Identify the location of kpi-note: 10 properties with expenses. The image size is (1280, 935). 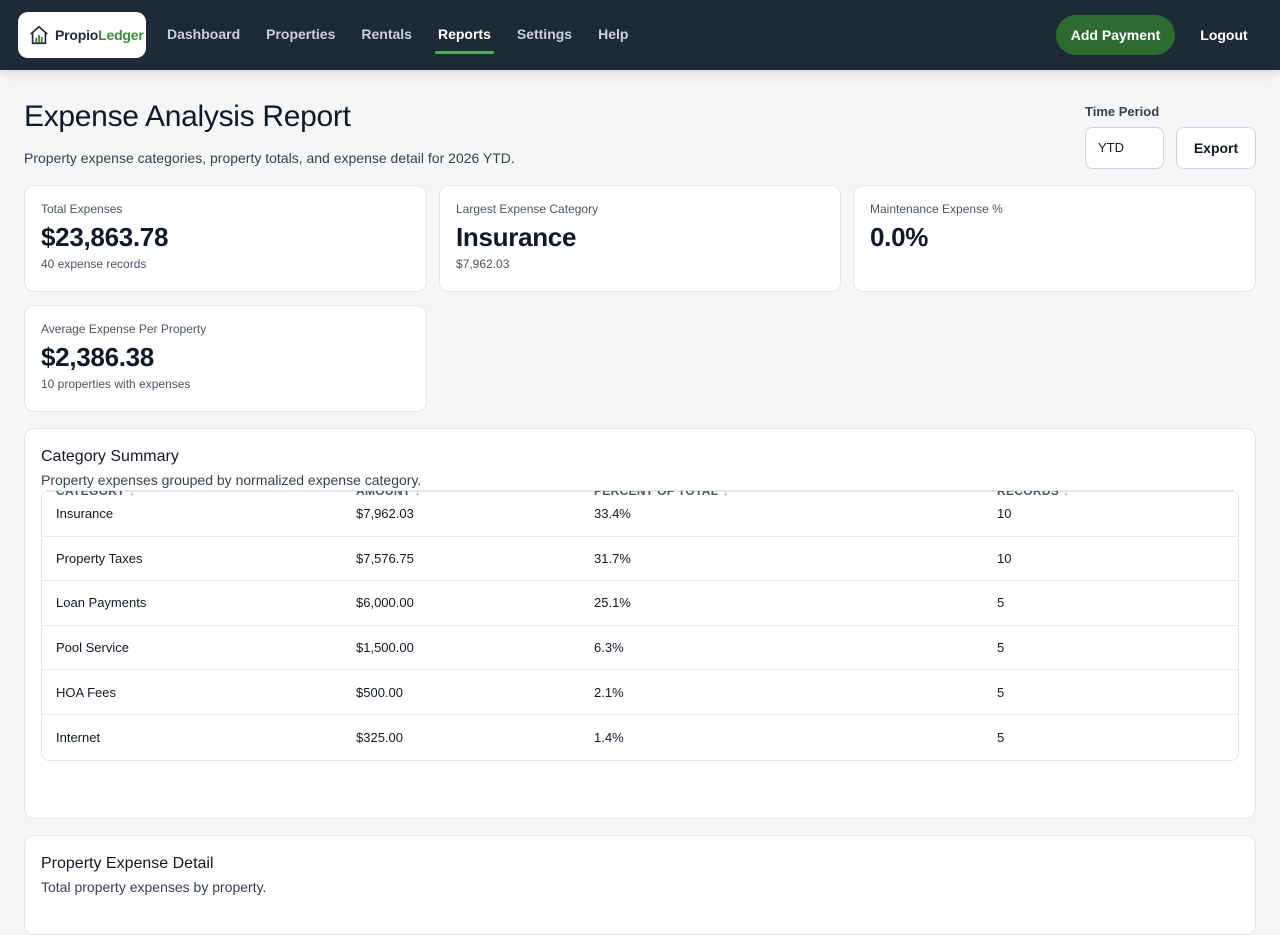
(116, 384).